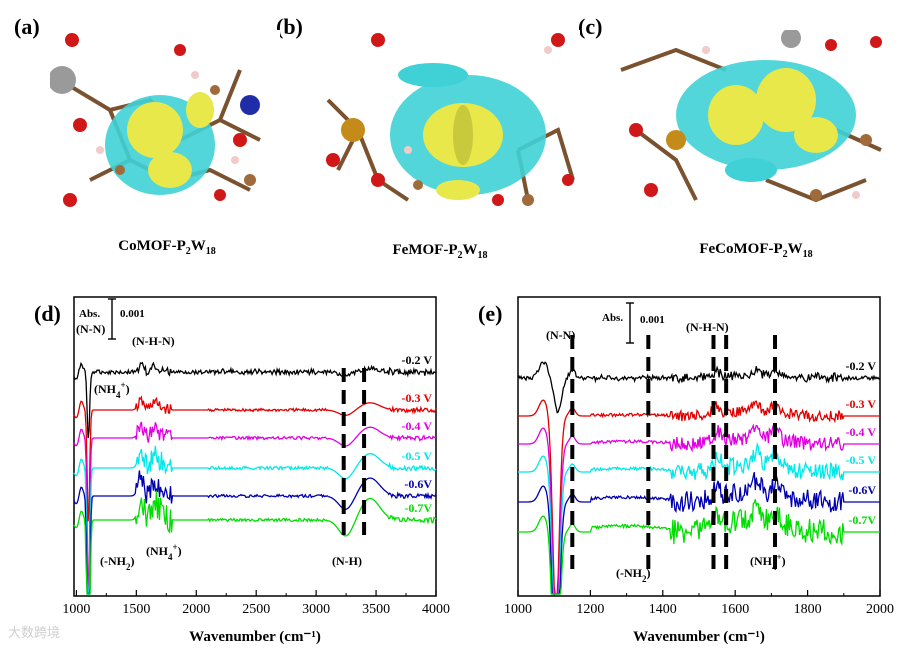  Describe the element at coordinates (289, 26) in the screenshot. I see `panel-label-b: (b)` at that location.